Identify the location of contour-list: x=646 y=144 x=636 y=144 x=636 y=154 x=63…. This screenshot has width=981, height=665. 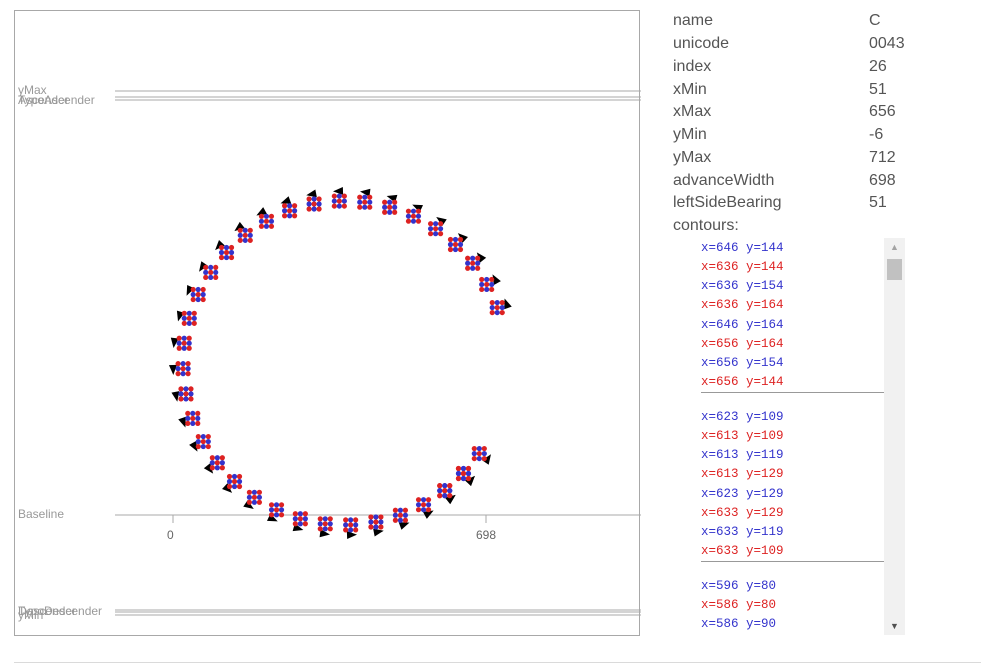
(784, 436).